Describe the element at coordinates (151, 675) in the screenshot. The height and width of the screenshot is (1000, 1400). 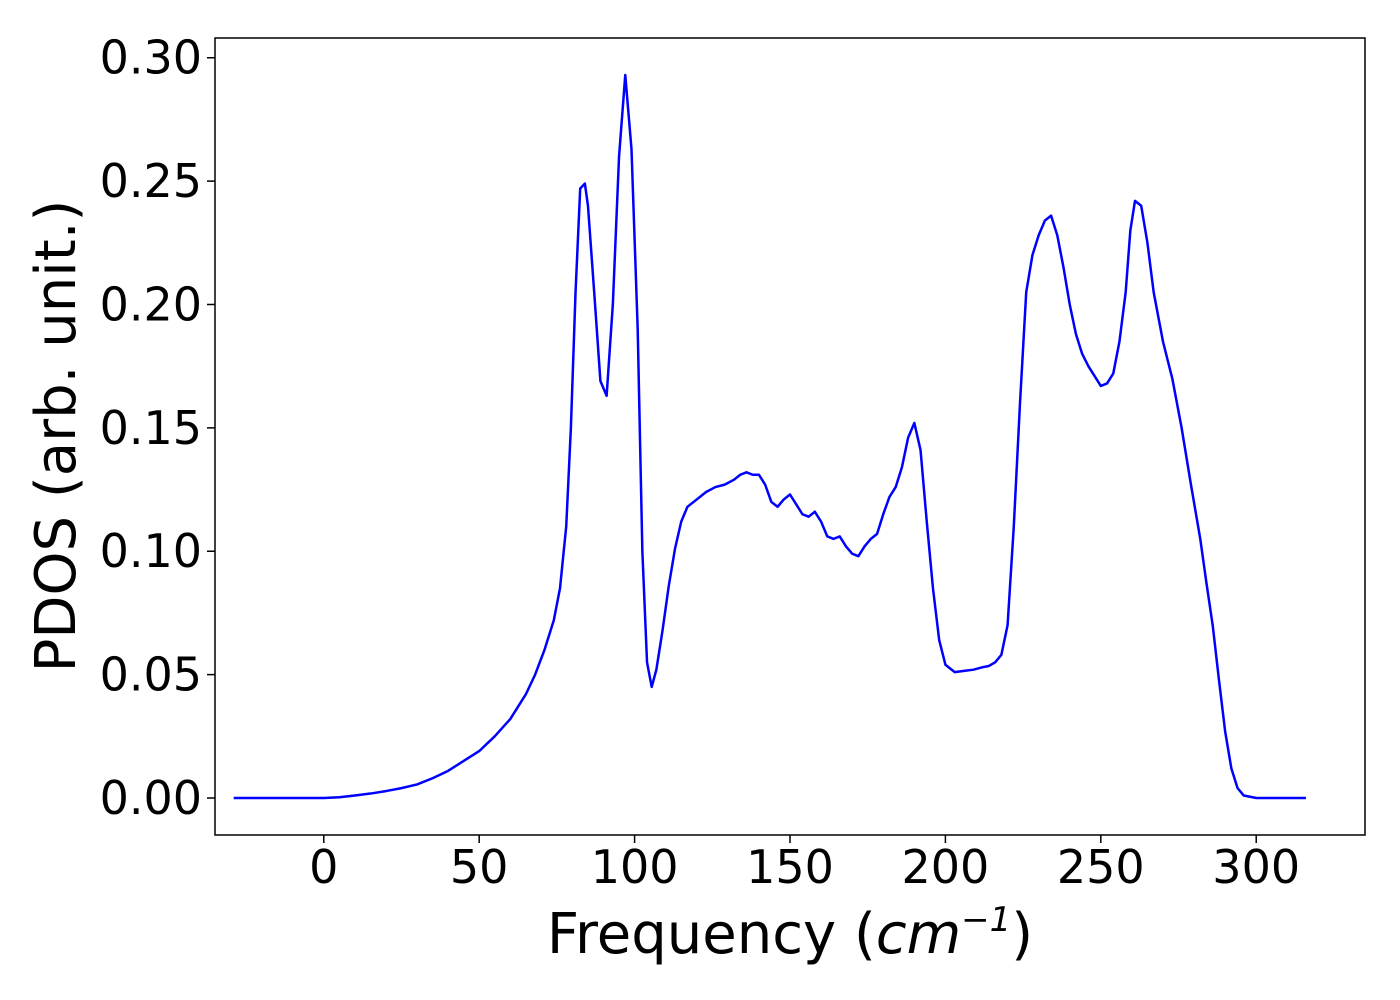
I see `y-tick-label: 0.05` at that location.